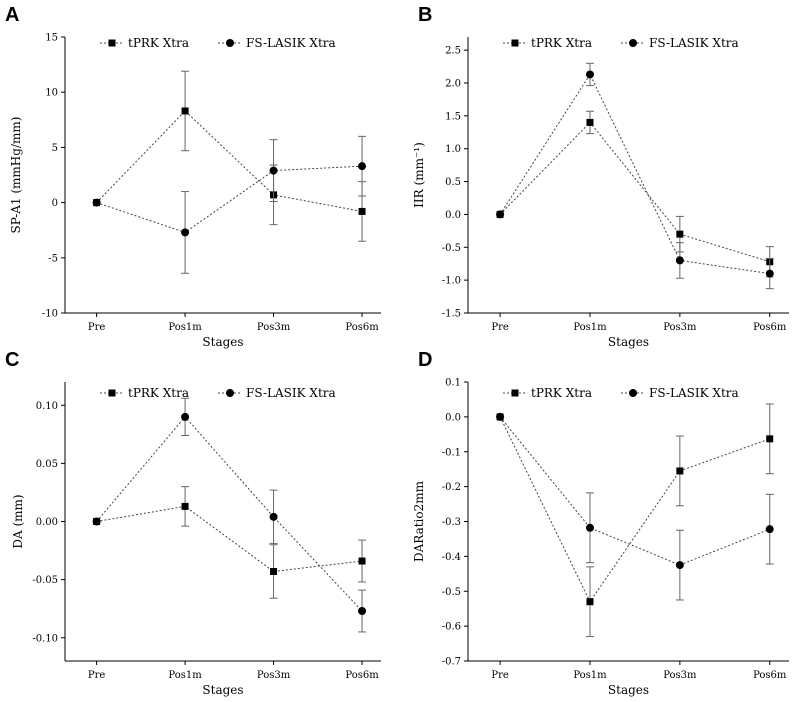 The height and width of the screenshot is (702, 809). I want to click on panel-letter: D, so click(425, 360).